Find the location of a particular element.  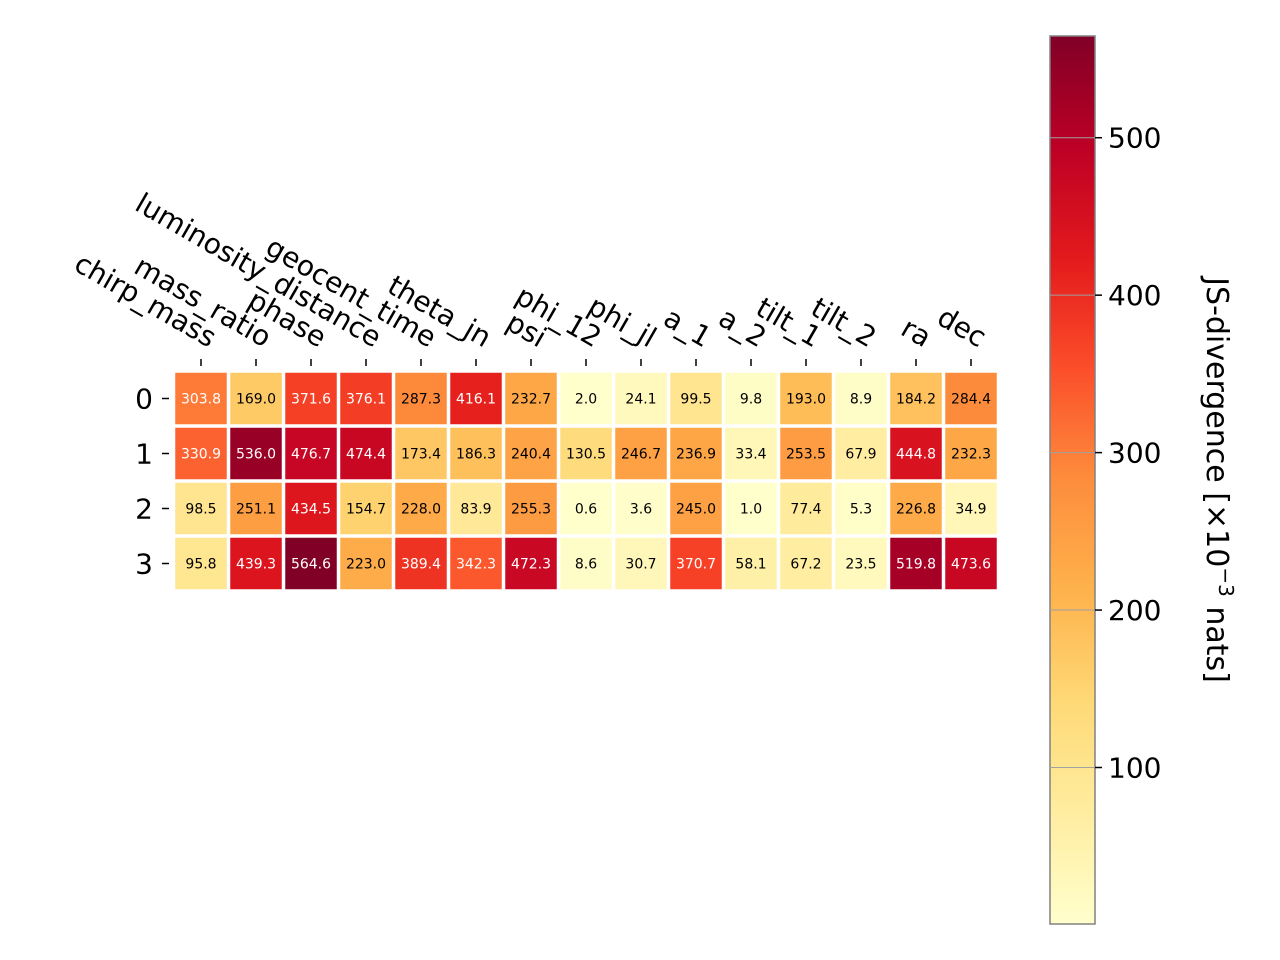

cell-value-label: 434.5 is located at coordinates (311, 510).